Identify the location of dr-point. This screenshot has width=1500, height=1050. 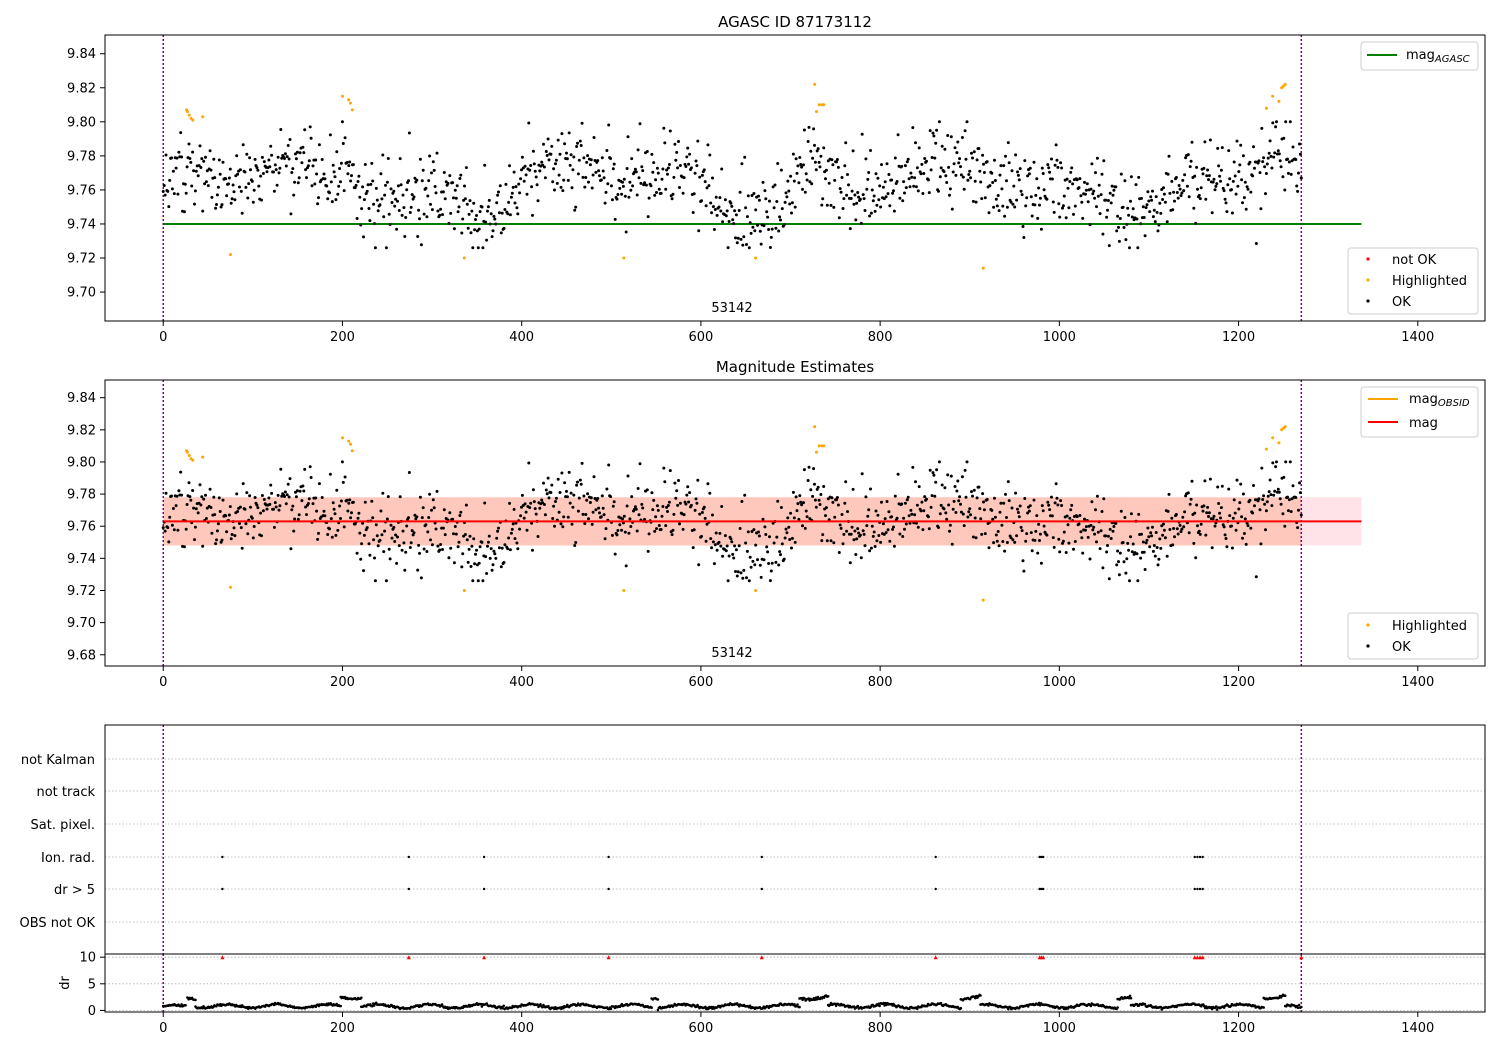
(975, 998).